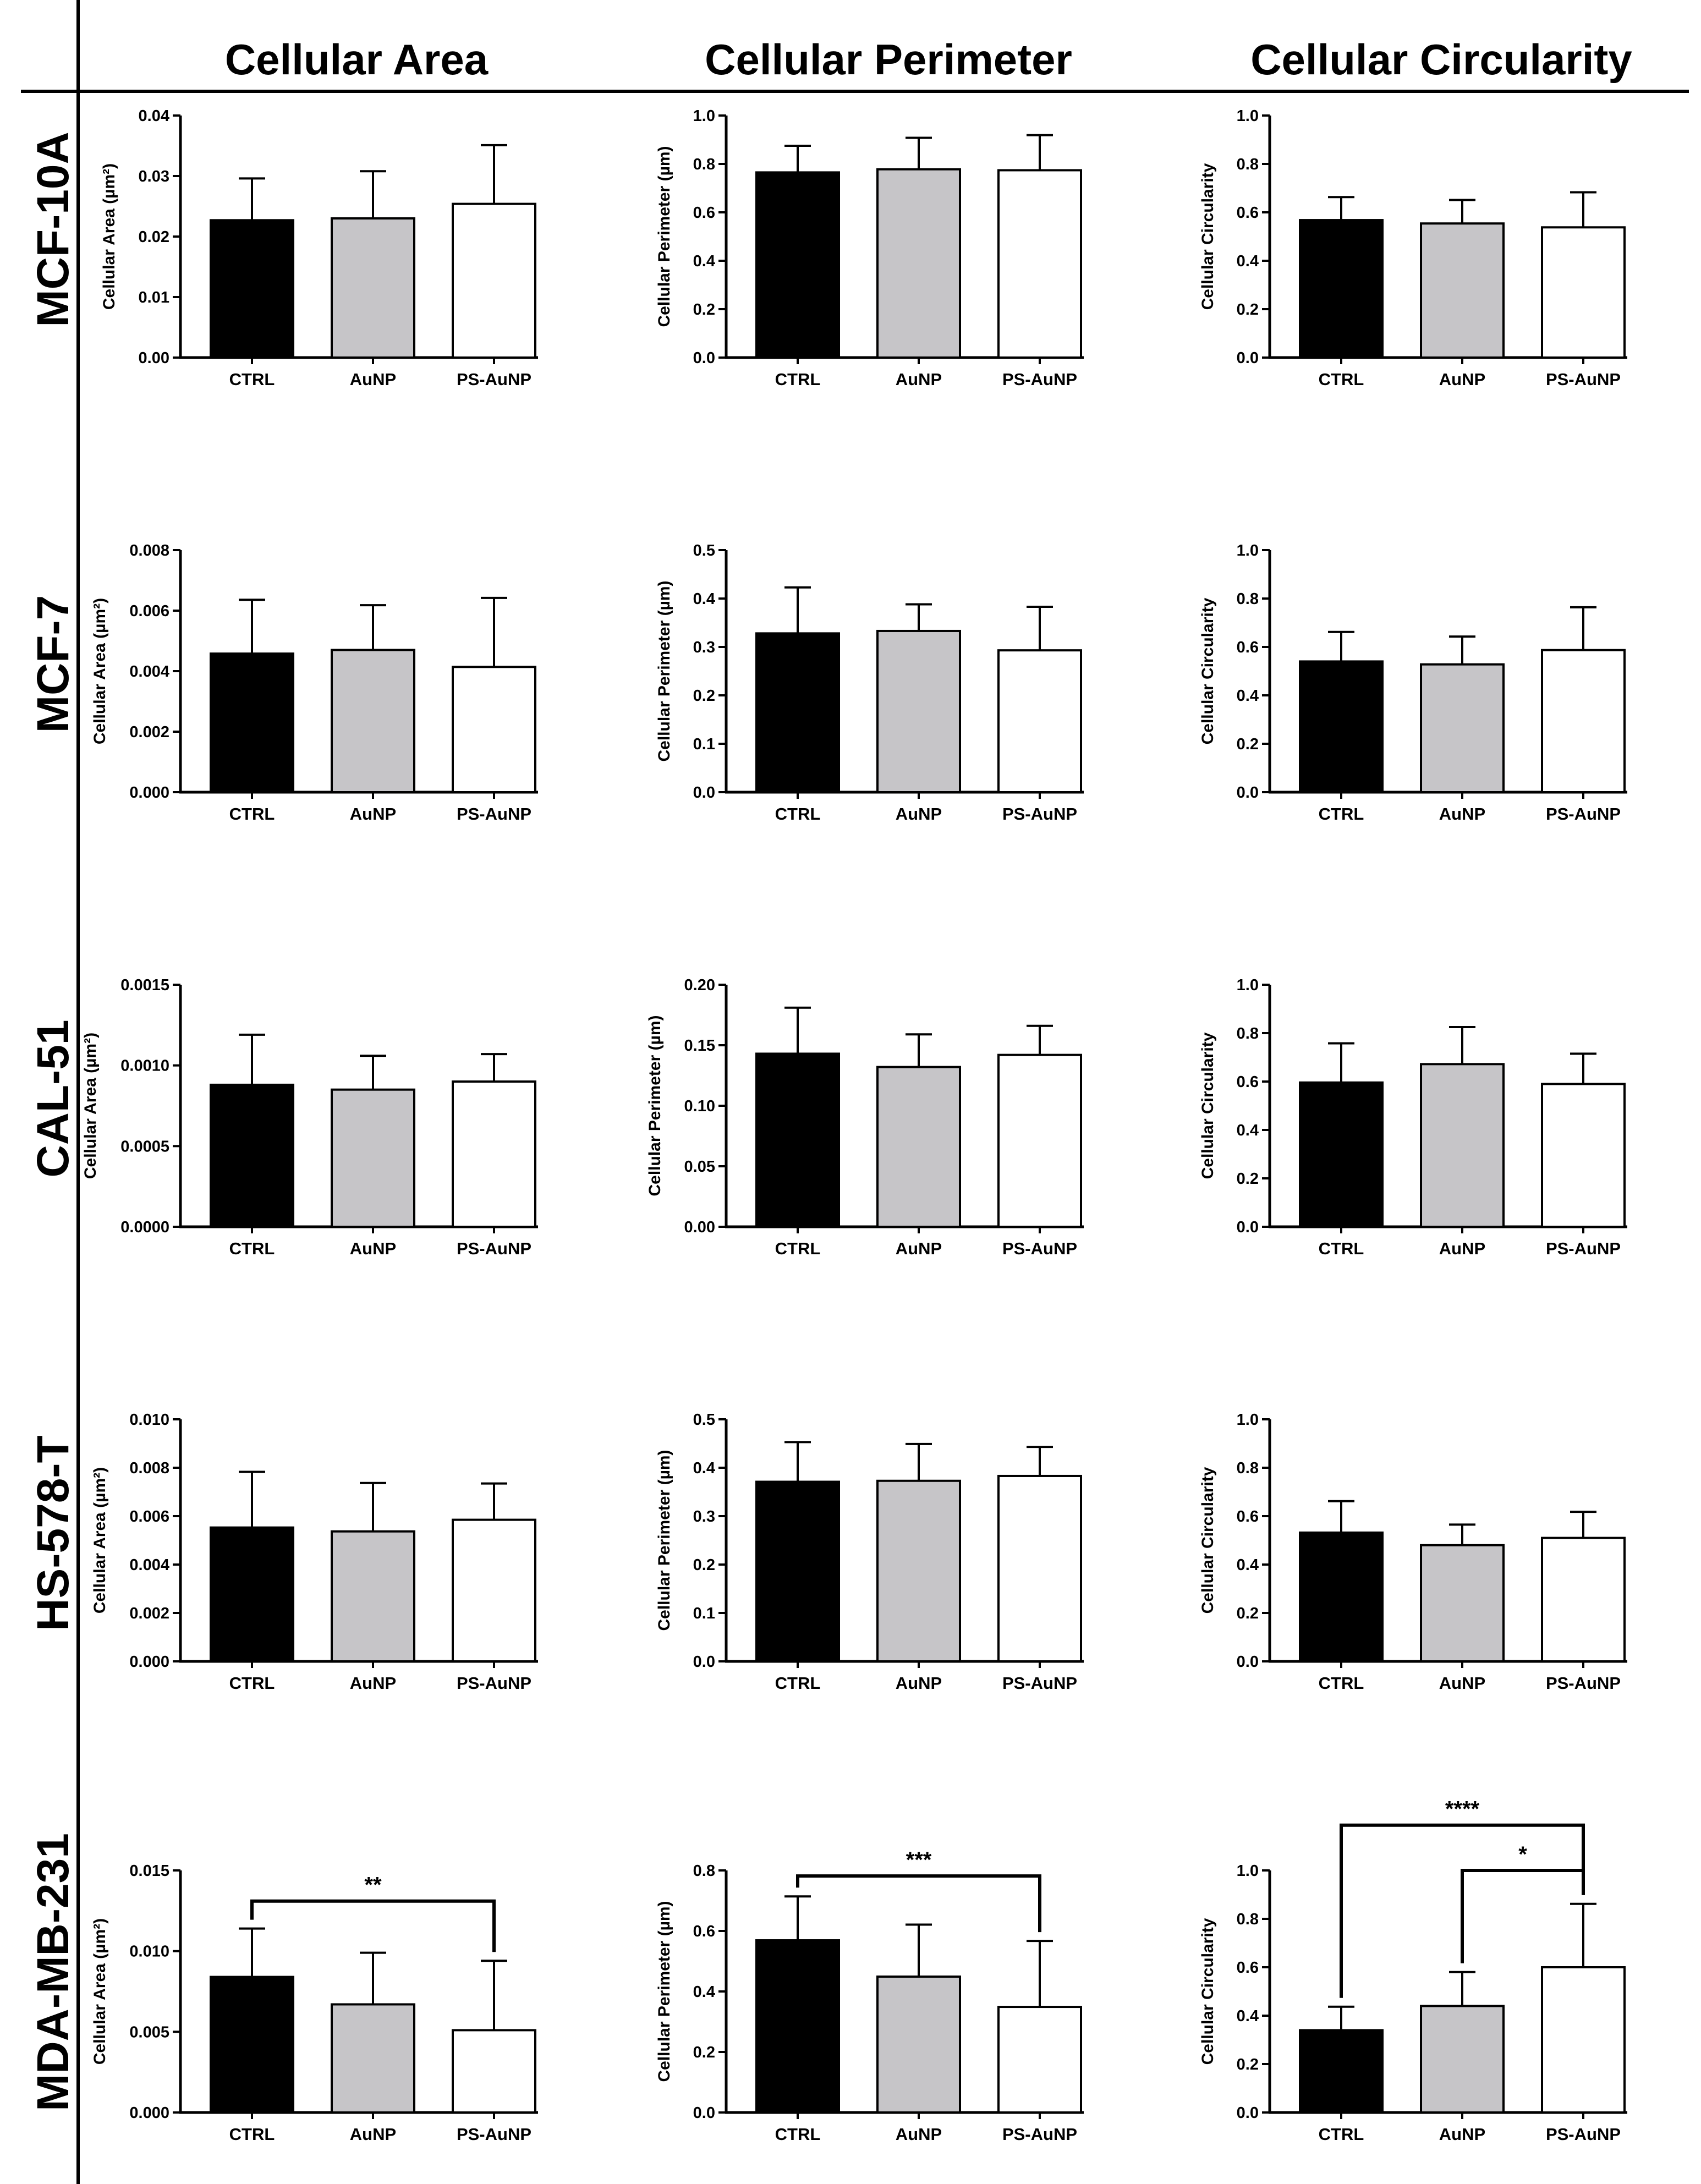 The height and width of the screenshot is (2184, 1701). Describe the element at coordinates (154, 297) in the screenshot. I see `y-tick-label: 0.01` at that location.